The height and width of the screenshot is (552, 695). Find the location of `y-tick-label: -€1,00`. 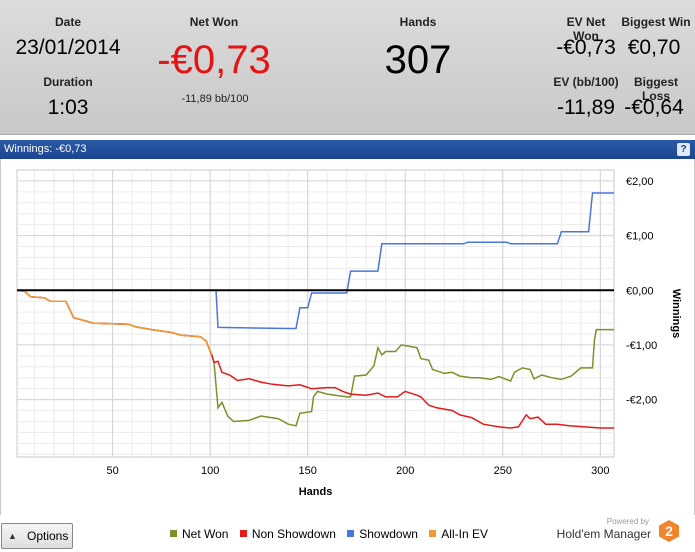

y-tick-label: -€1,00 is located at coordinates (641, 346).